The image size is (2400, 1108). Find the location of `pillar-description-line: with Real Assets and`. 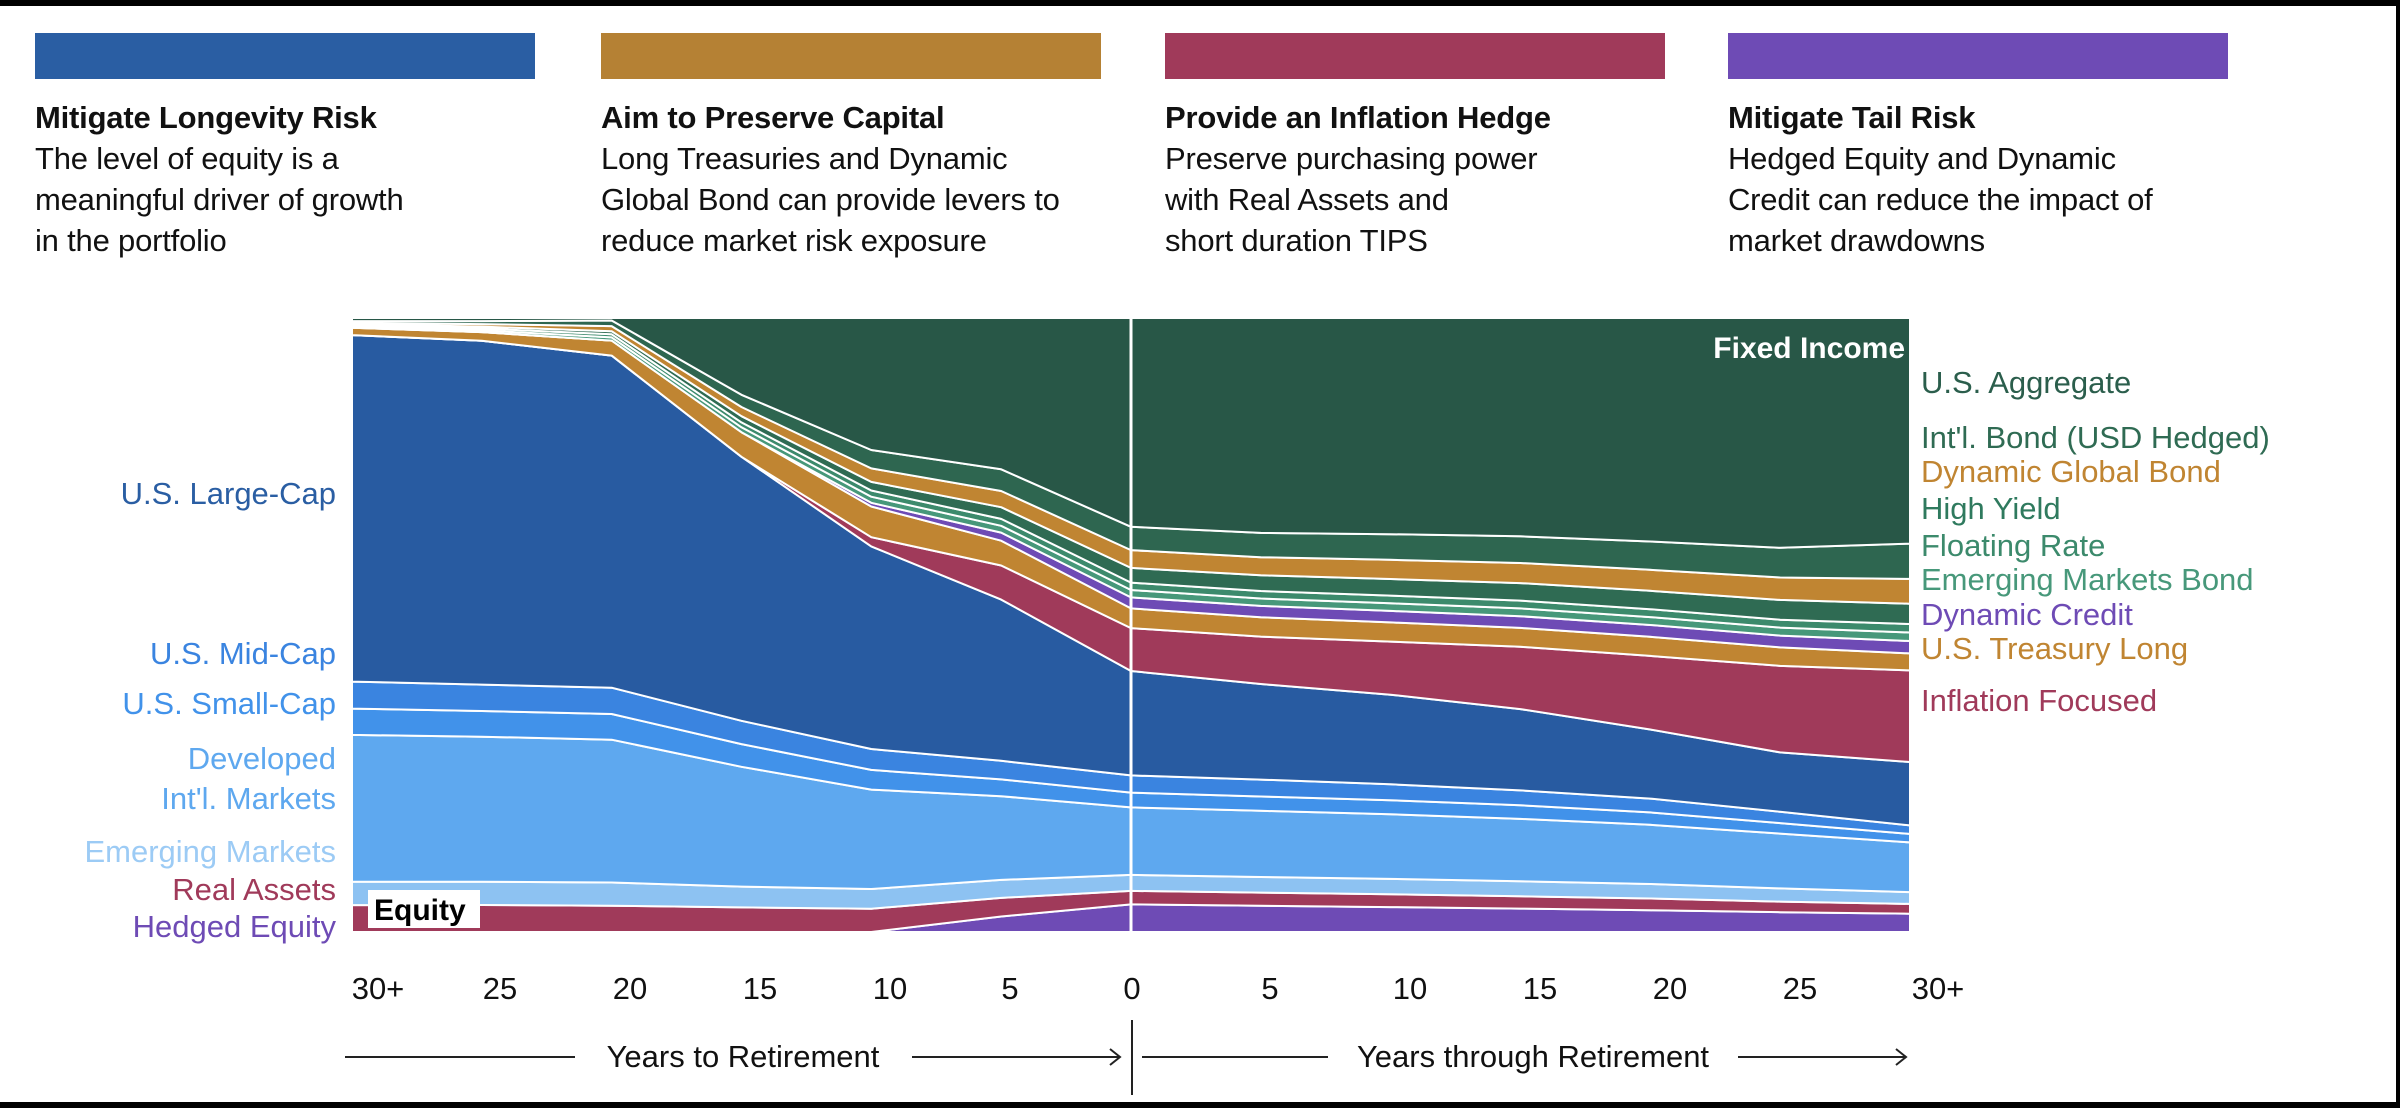

pillar-description-line: with Real Assets and is located at coordinates (1307, 199).